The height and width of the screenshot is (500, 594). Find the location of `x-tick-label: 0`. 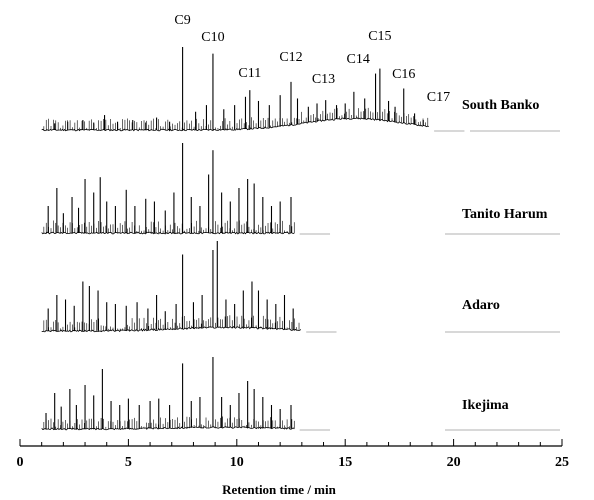

x-tick-label: 0 is located at coordinates (20, 462).